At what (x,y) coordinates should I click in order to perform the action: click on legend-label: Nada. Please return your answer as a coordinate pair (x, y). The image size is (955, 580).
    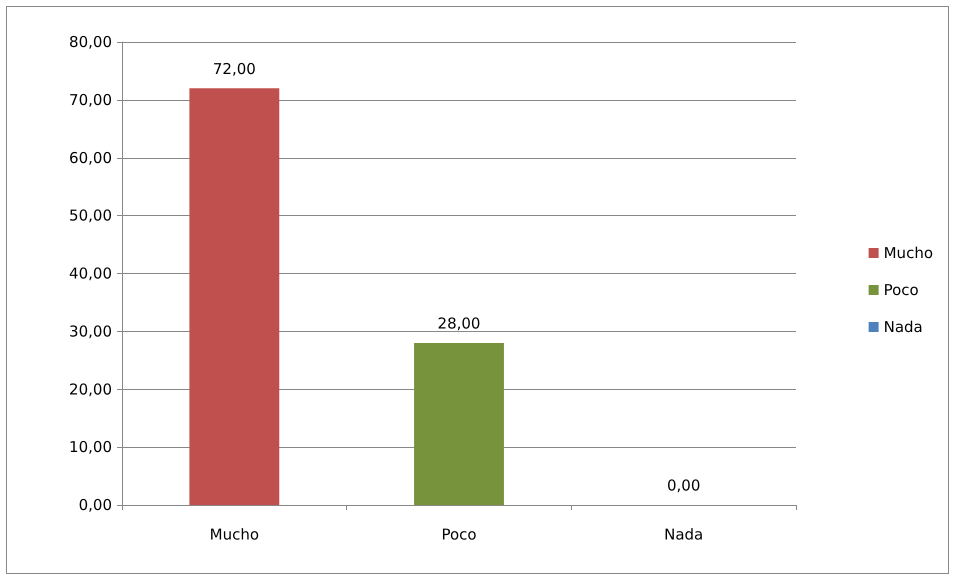
    Looking at the image, I should click on (903, 327).